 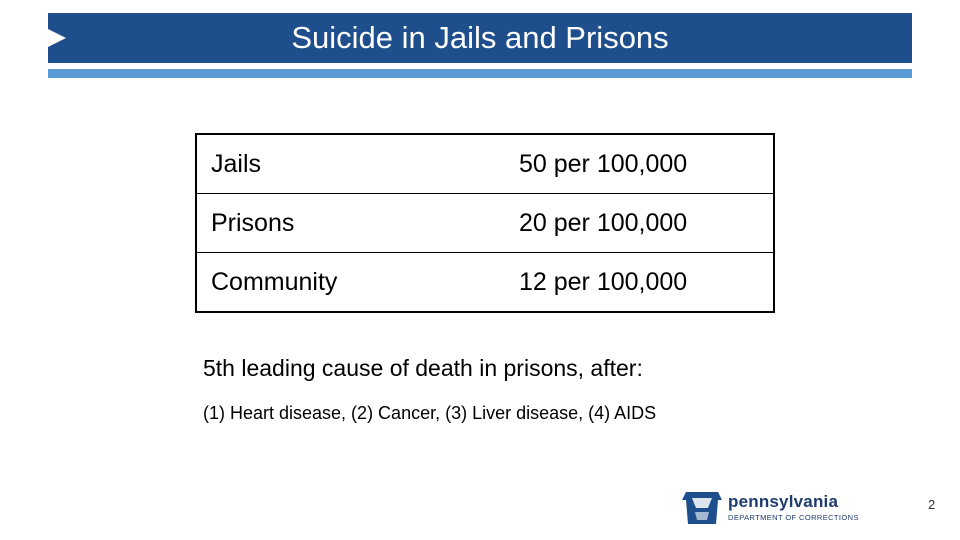 I want to click on rate-value: 12 per 100,000, so click(x=639, y=282).